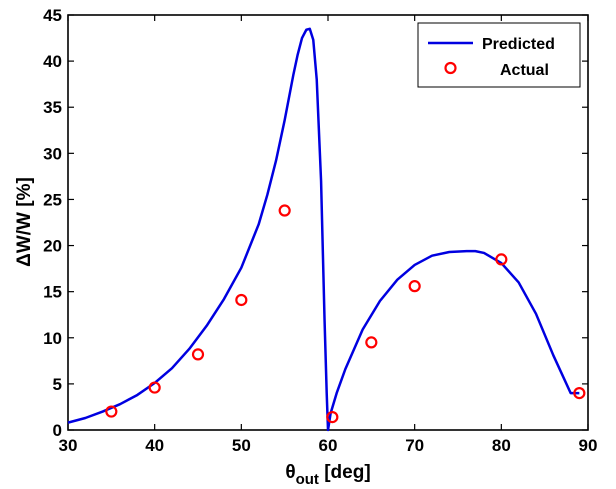  I want to click on legend: Predicted Actual, so click(499, 55).